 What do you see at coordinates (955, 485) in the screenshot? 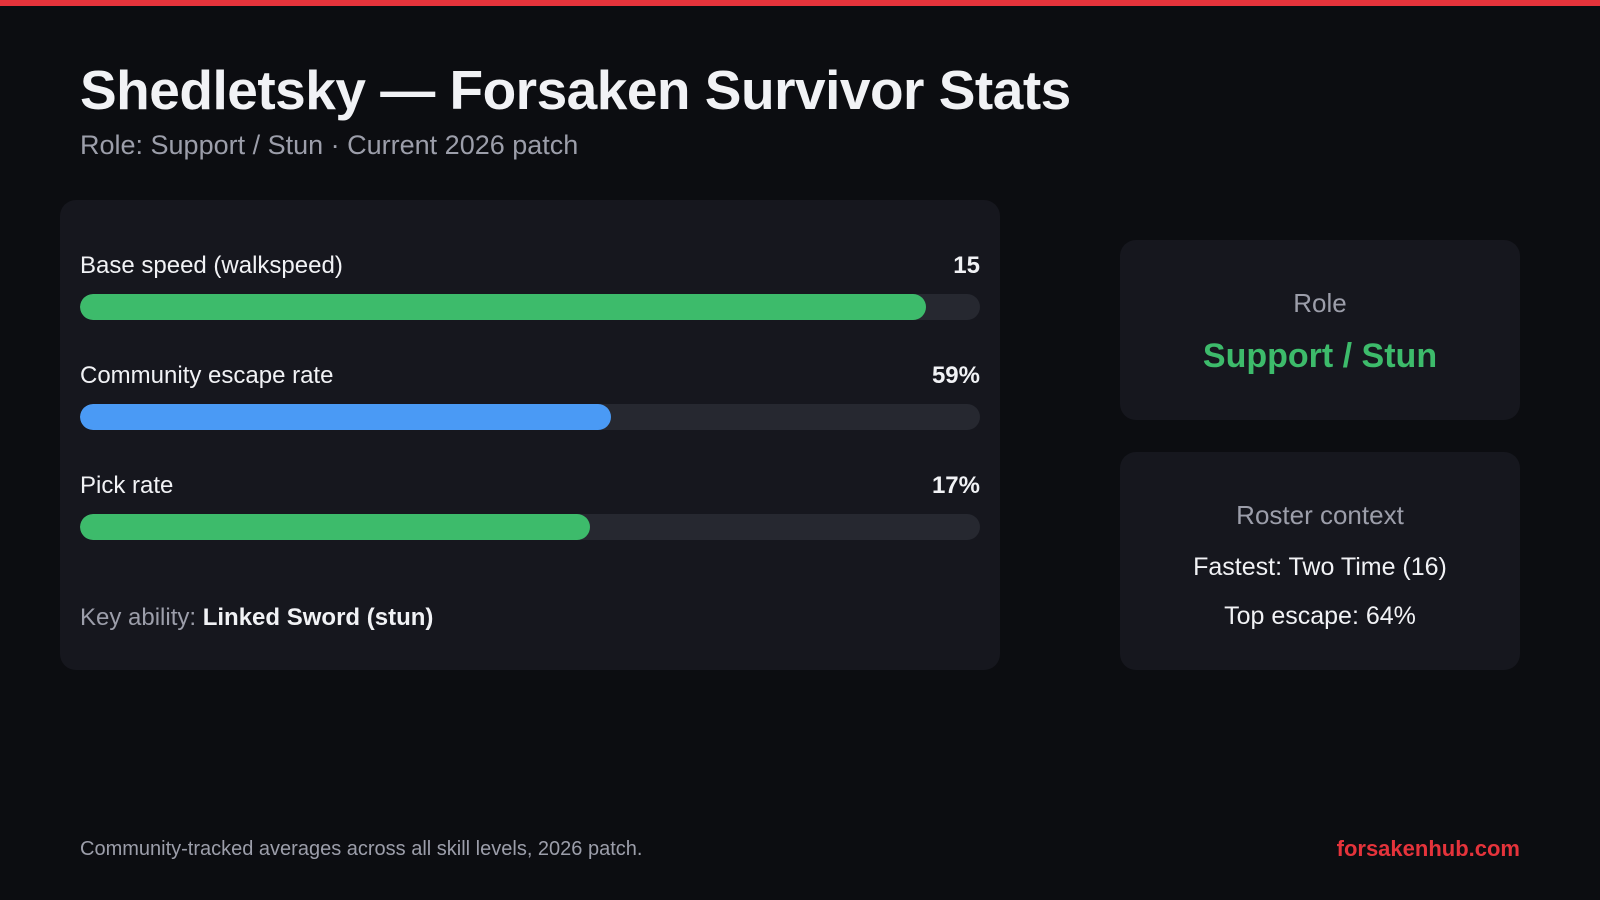
I see `stat-value: 17%` at bounding box center [955, 485].